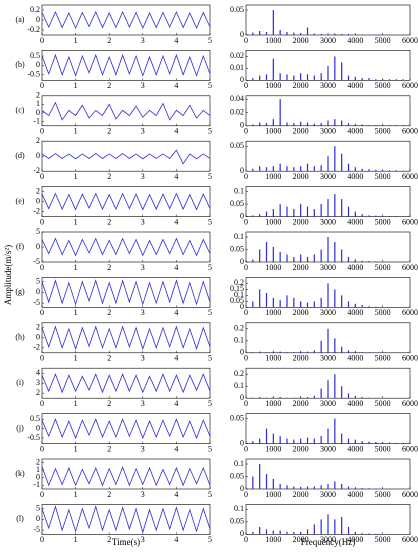 Image resolution: width=418 pixels, height=555 pixels. I want to click on panel-label: (l), so click(20, 518).